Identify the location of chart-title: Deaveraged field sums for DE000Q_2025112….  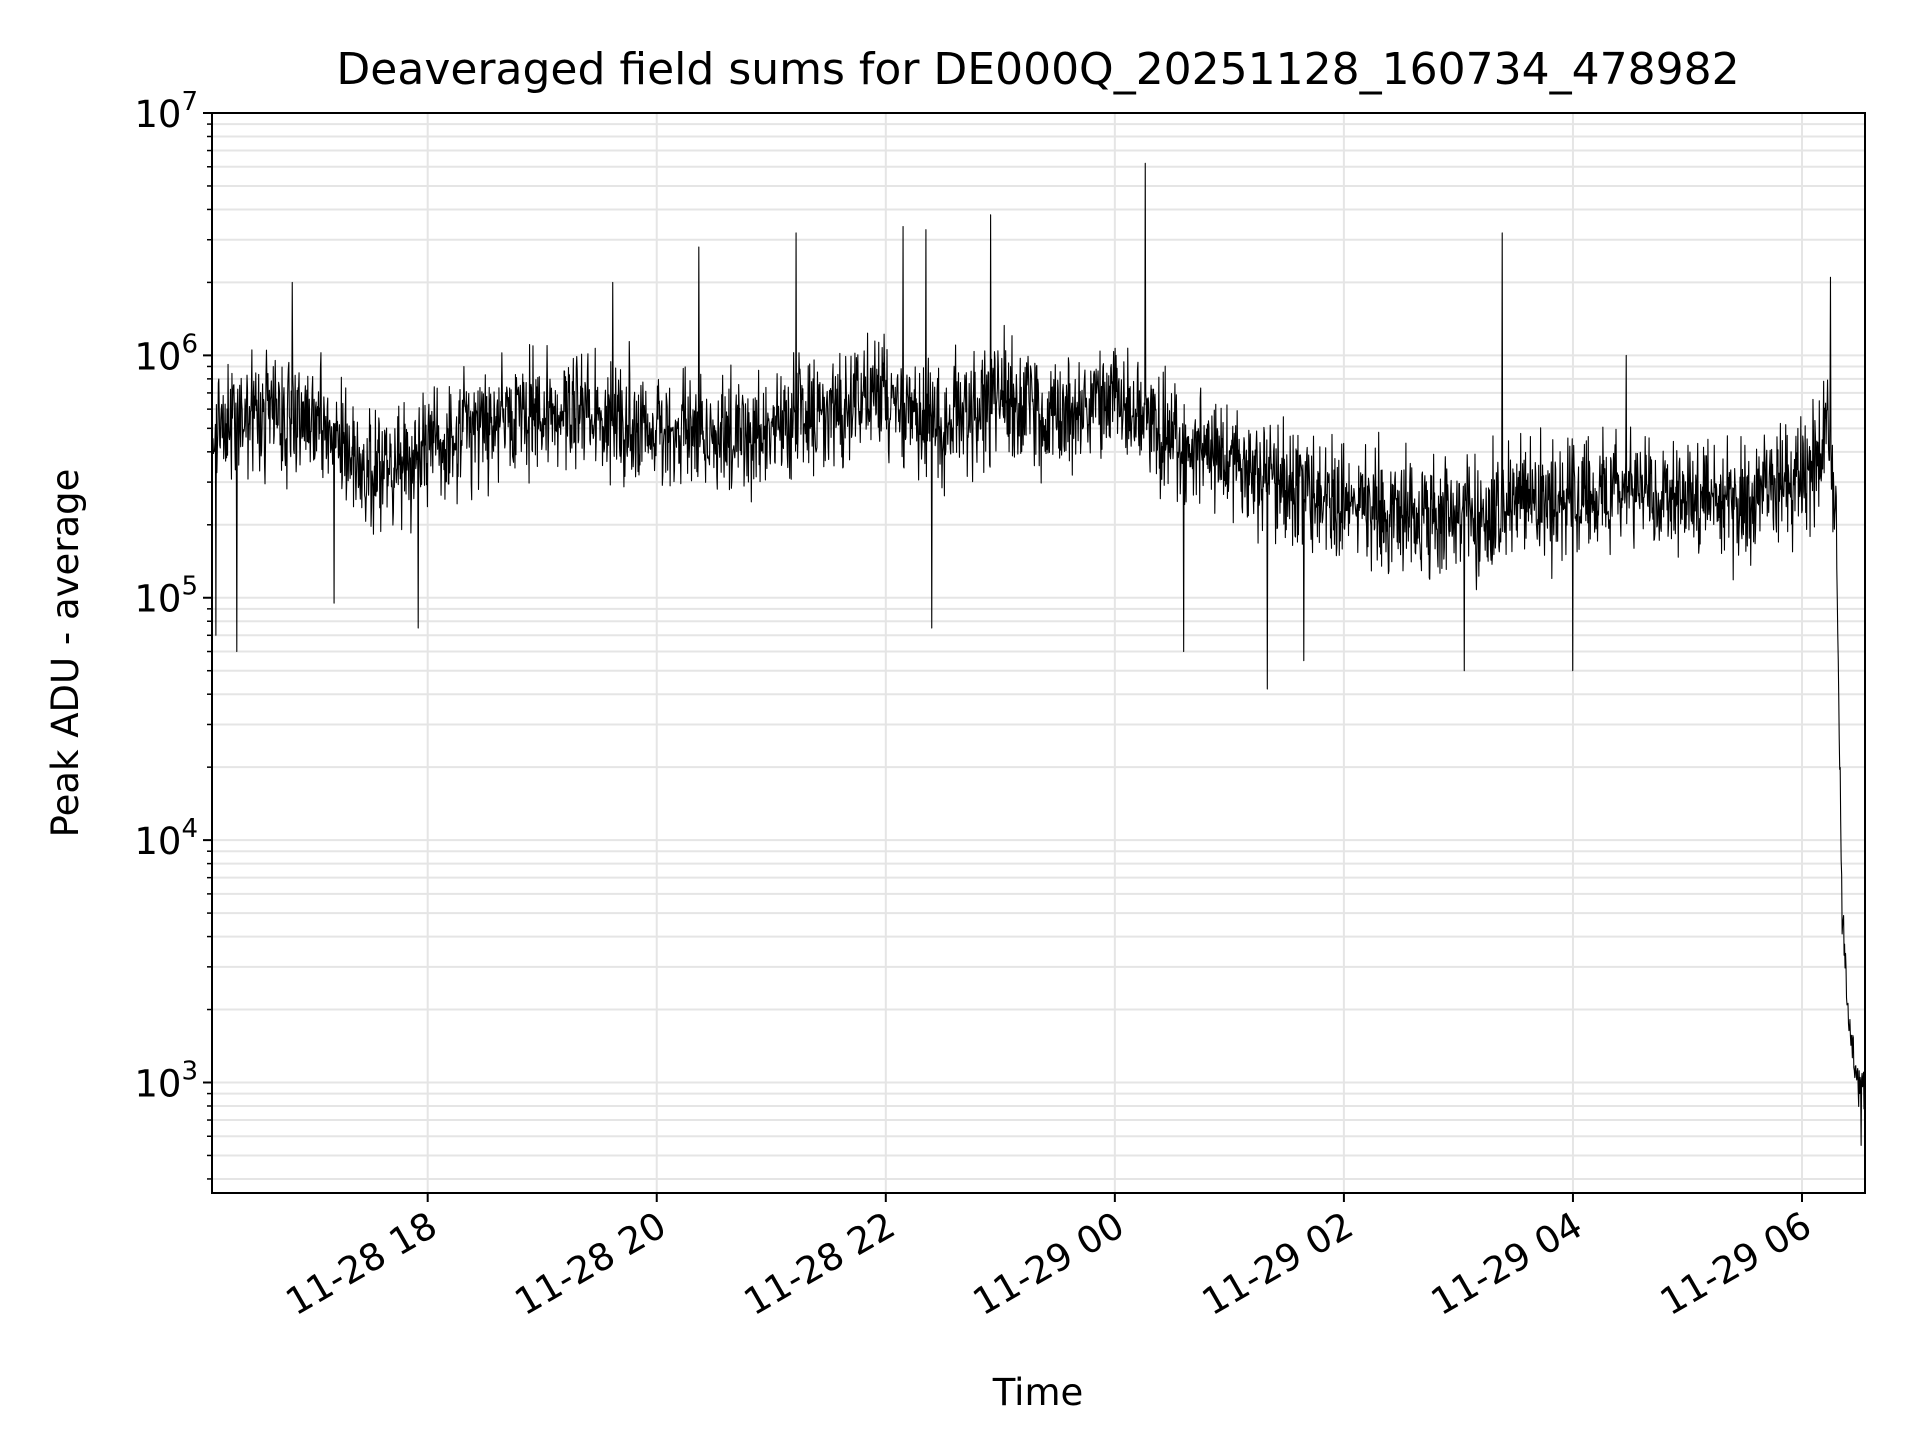
(1037, 69).